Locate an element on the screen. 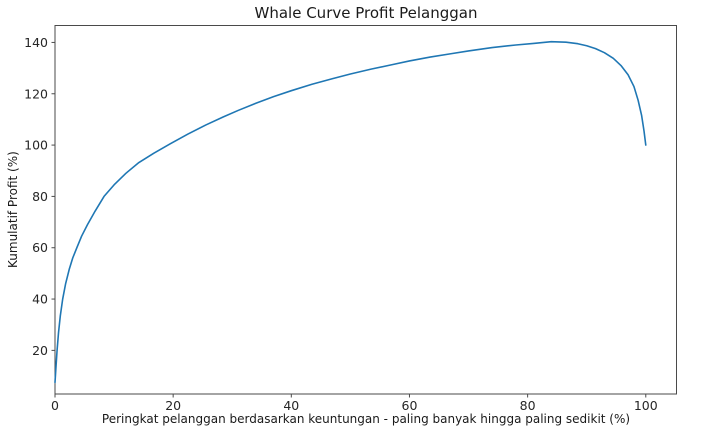 The width and height of the screenshot is (708, 435). y-axis-label: Kumulatif Profit (%) is located at coordinates (13, 210).